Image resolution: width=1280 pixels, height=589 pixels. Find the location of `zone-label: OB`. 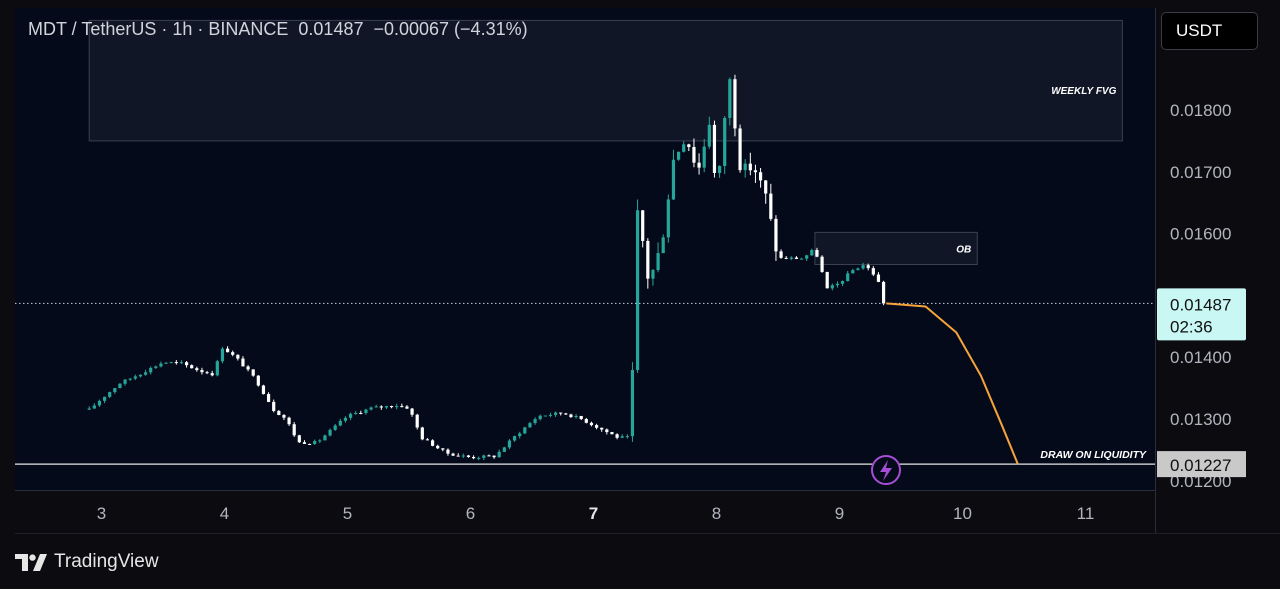

zone-label: OB is located at coordinates (963, 249).